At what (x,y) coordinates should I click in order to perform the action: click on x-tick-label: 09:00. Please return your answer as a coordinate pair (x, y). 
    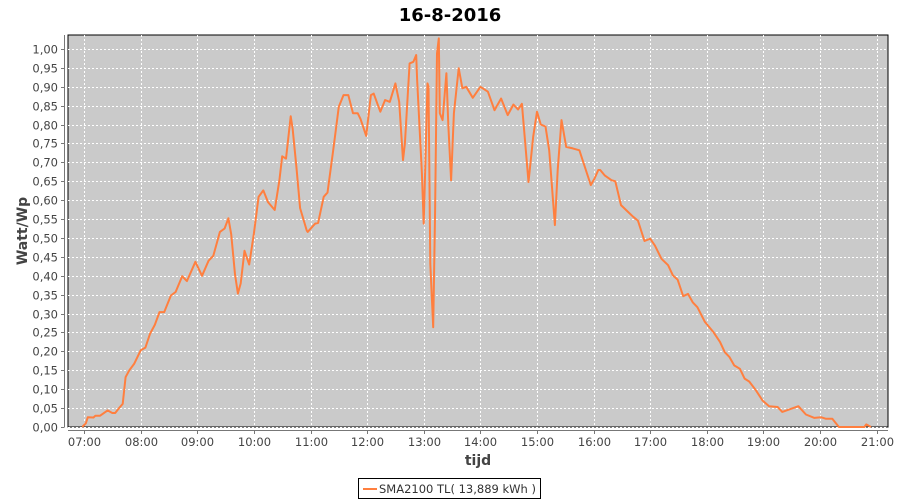
    Looking at the image, I should click on (197, 442).